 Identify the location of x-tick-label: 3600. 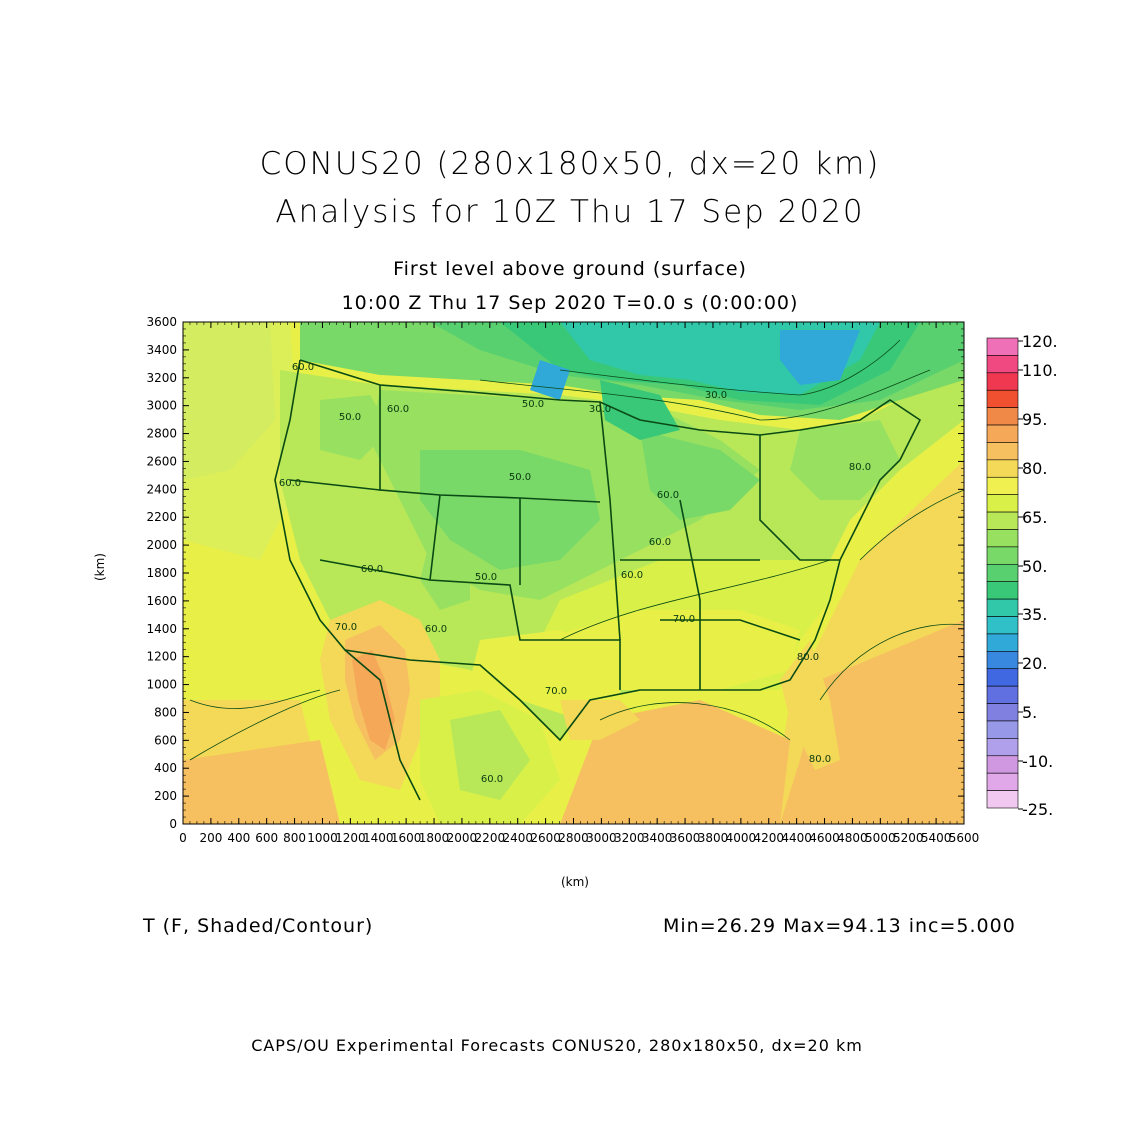
(685, 838).